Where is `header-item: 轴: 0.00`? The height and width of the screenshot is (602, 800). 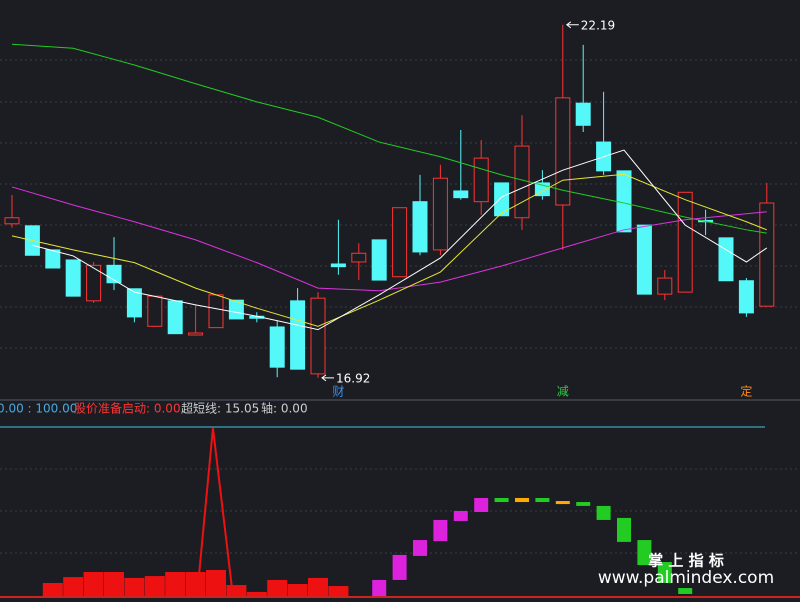 header-item: 轴: 0.00 is located at coordinates (284, 408).